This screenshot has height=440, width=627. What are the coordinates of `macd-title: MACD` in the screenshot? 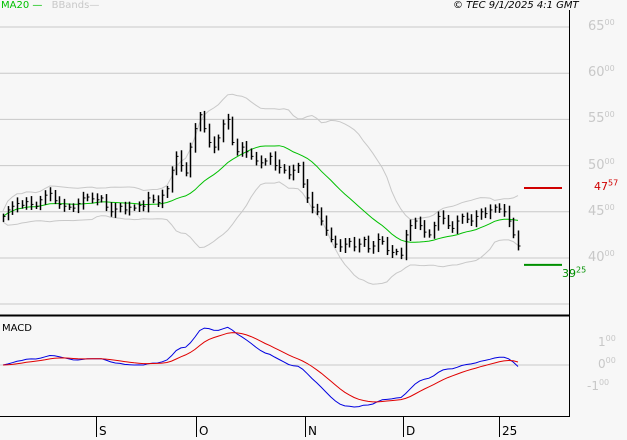 It's located at (17, 328).